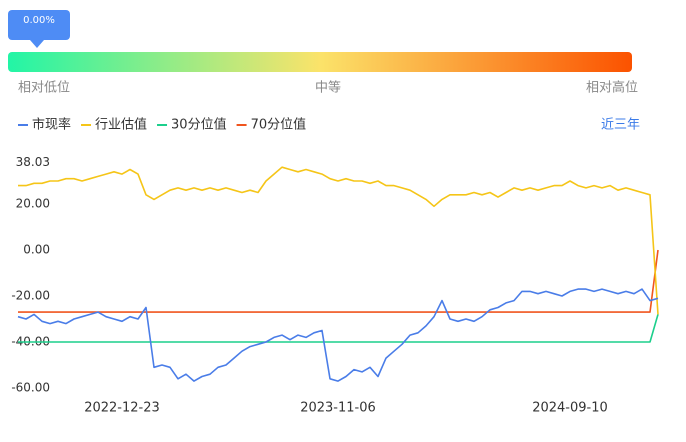  I want to click on range-button: 近三年, so click(620, 125).